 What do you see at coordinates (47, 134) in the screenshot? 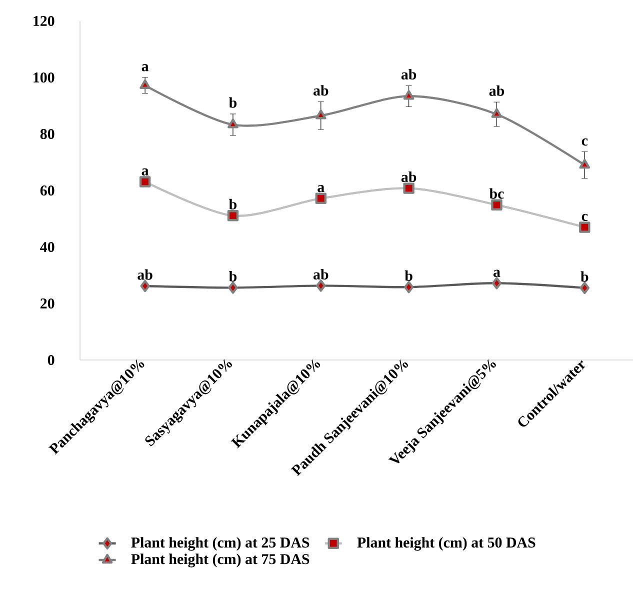
I see `y-tick-label: 80` at bounding box center [47, 134].